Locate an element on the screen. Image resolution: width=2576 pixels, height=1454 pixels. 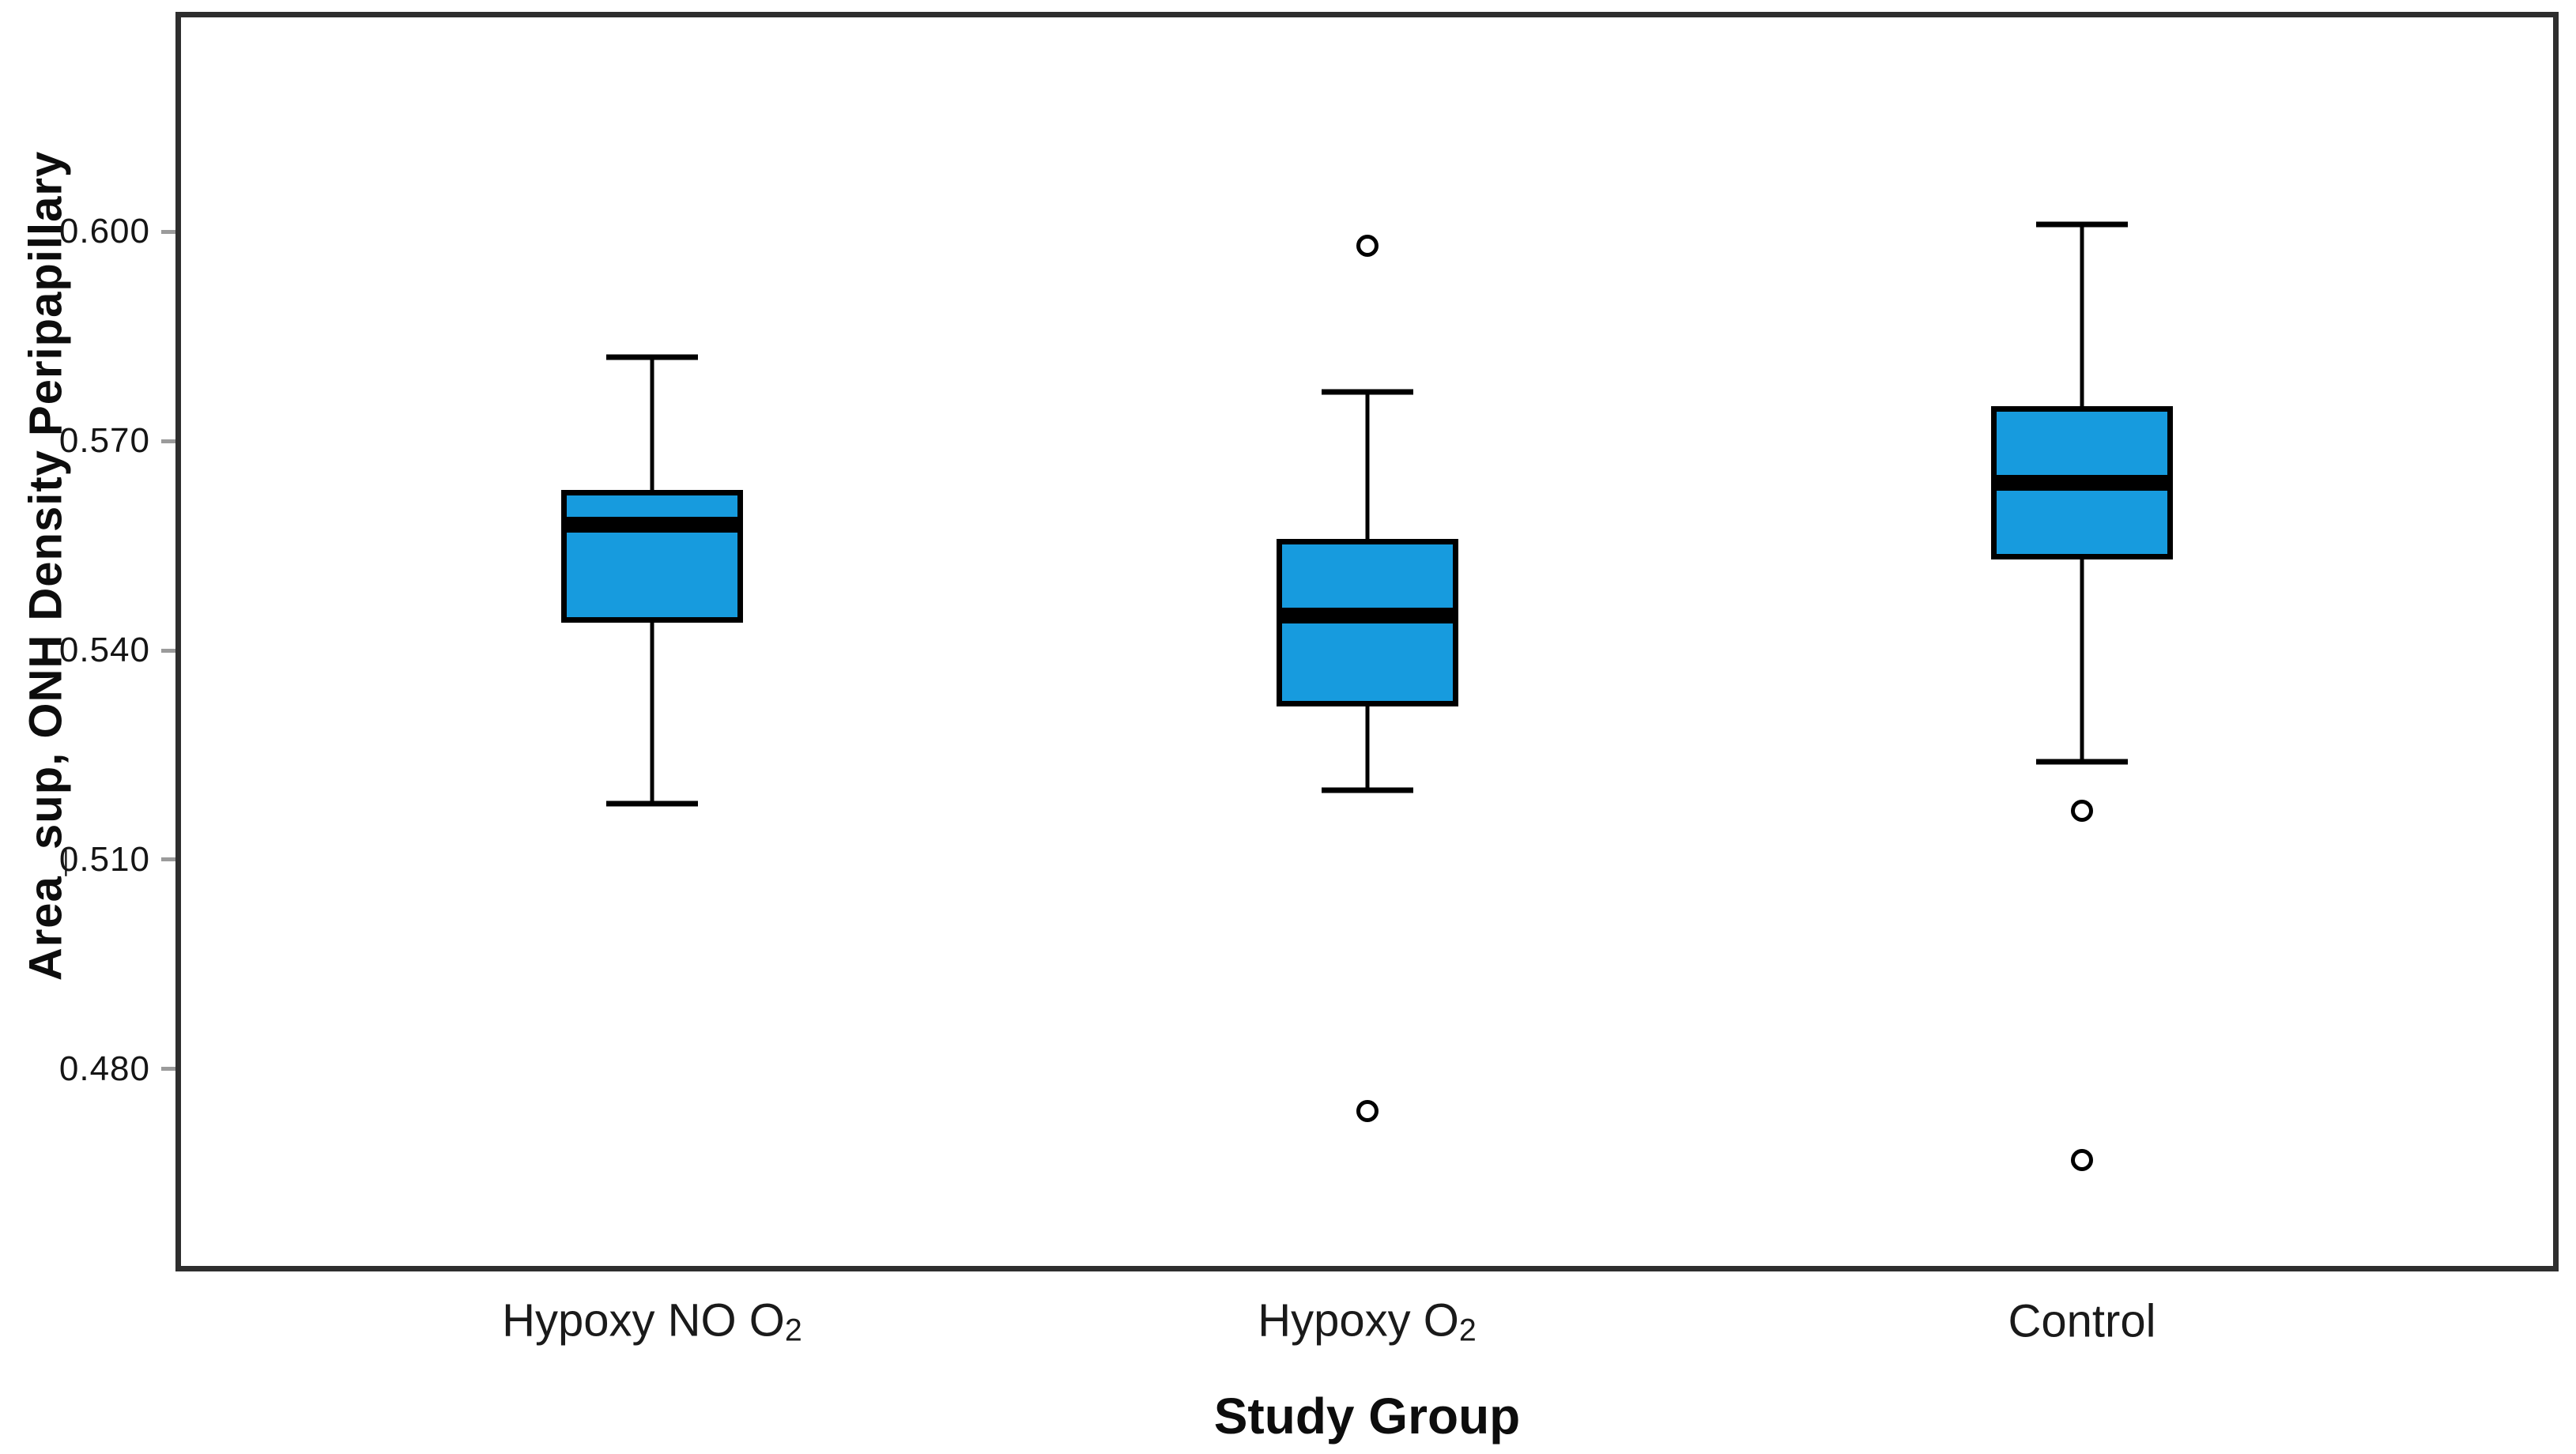
upper-whisker-cap-control is located at coordinates (2082, 224).